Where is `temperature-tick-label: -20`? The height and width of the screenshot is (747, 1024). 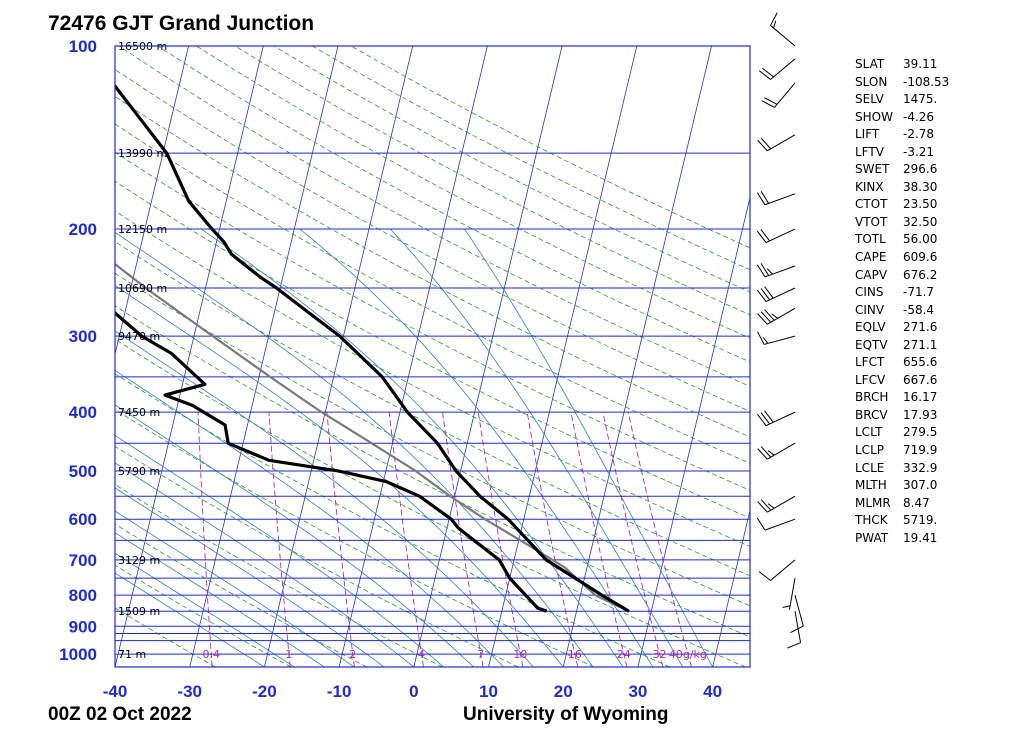 temperature-tick-label: -20 is located at coordinates (264, 691).